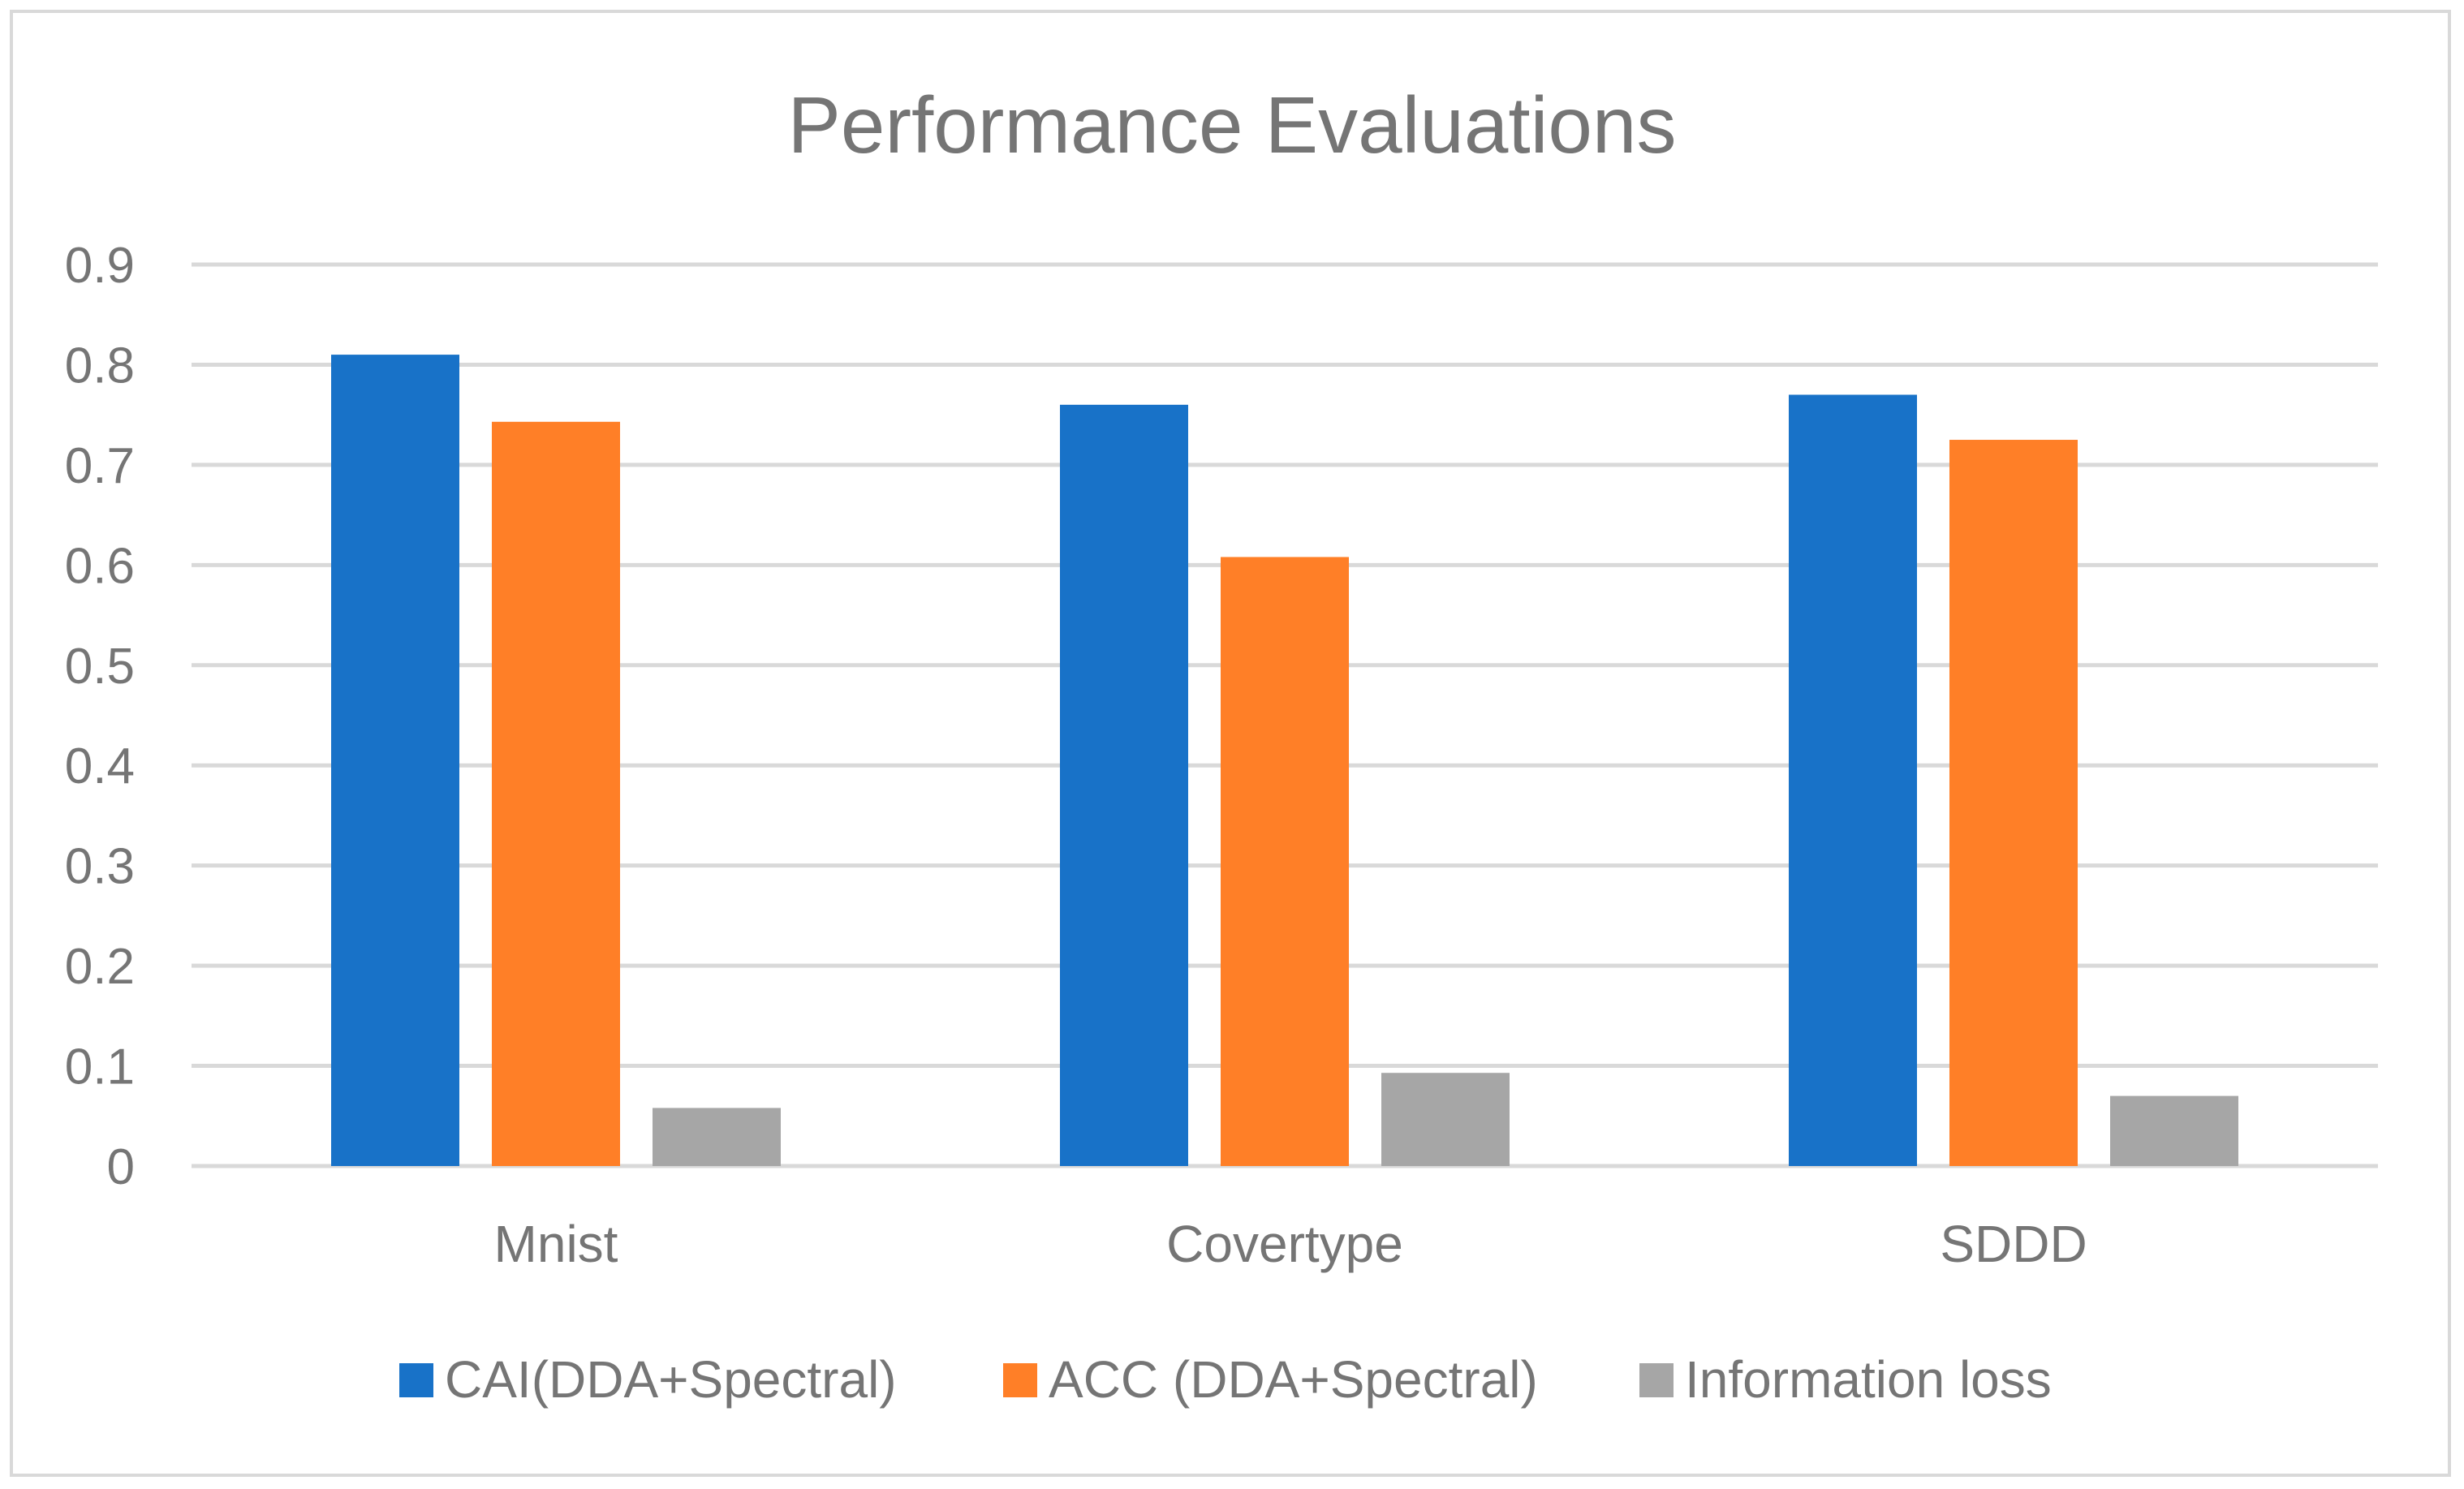 The image size is (2464, 1489). I want to click on x-category-label: Covertype, so click(1284, 1244).